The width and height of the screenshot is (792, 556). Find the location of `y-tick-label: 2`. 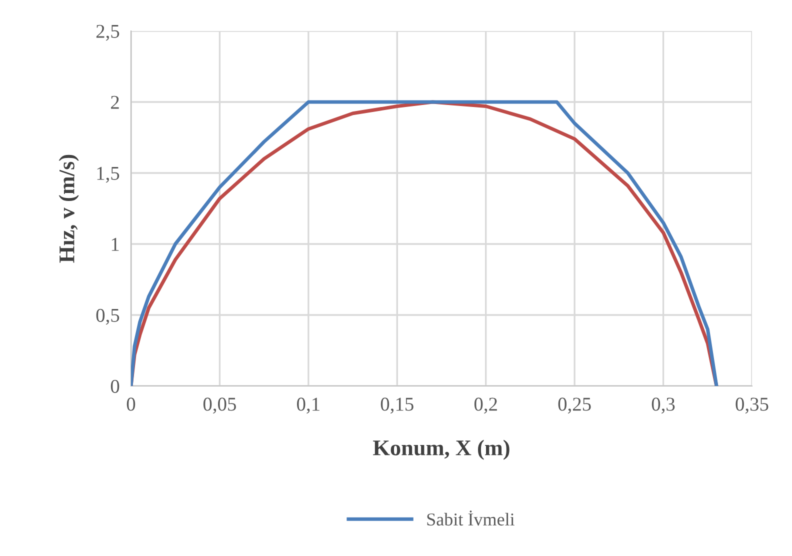

y-tick-label: 2 is located at coordinates (115, 102).